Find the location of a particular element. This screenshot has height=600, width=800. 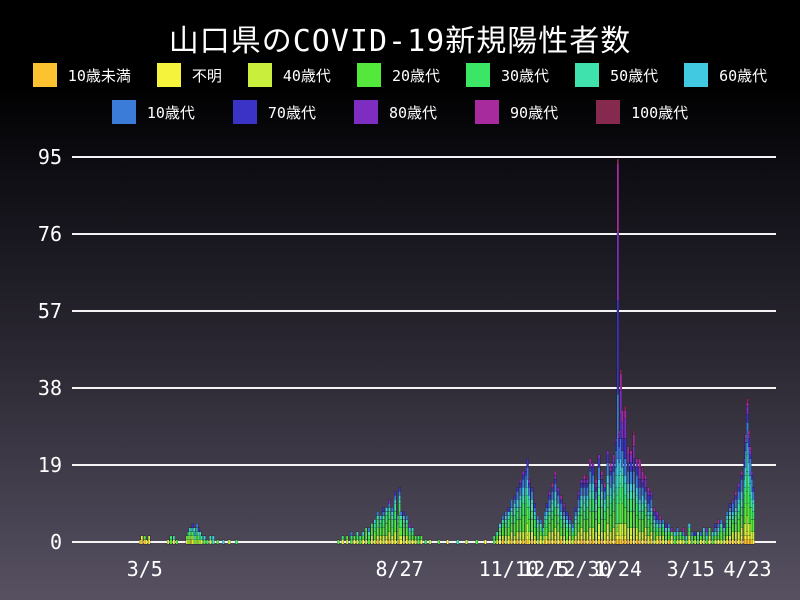

legend-label: 80歳代 is located at coordinates (413, 112).